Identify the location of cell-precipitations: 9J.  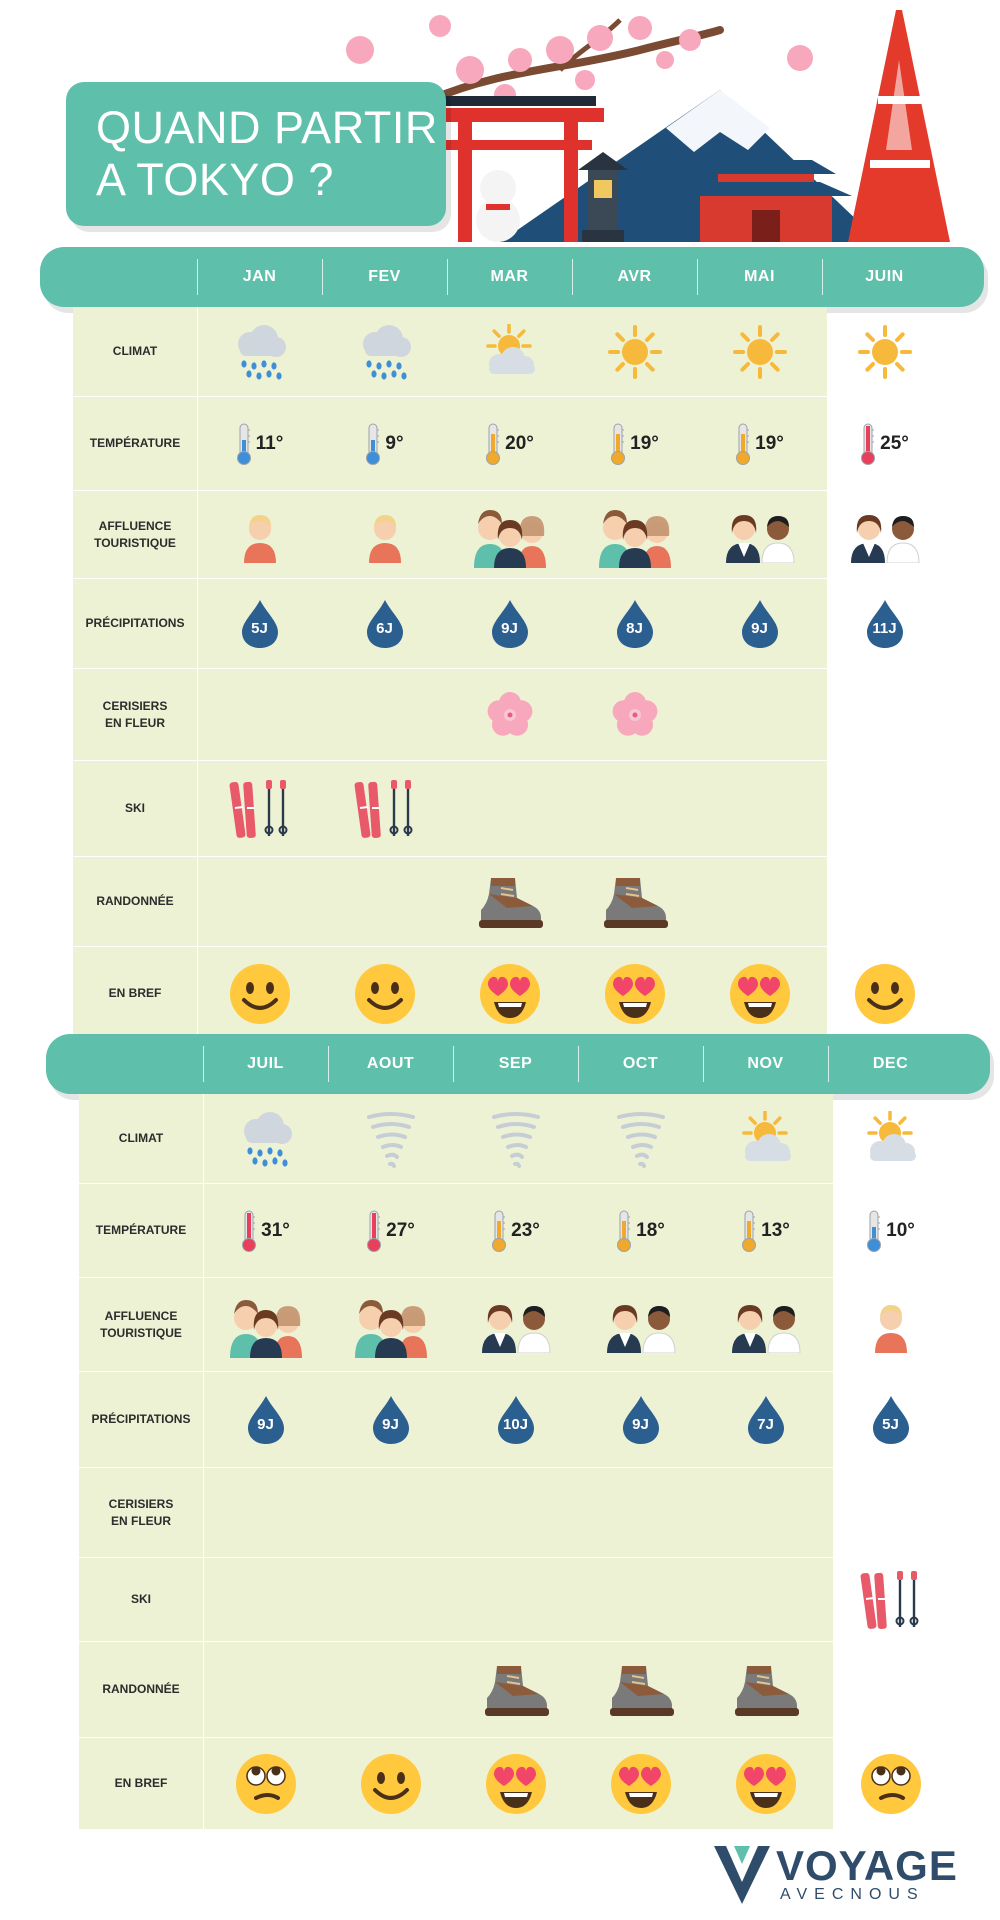
(390, 1419).